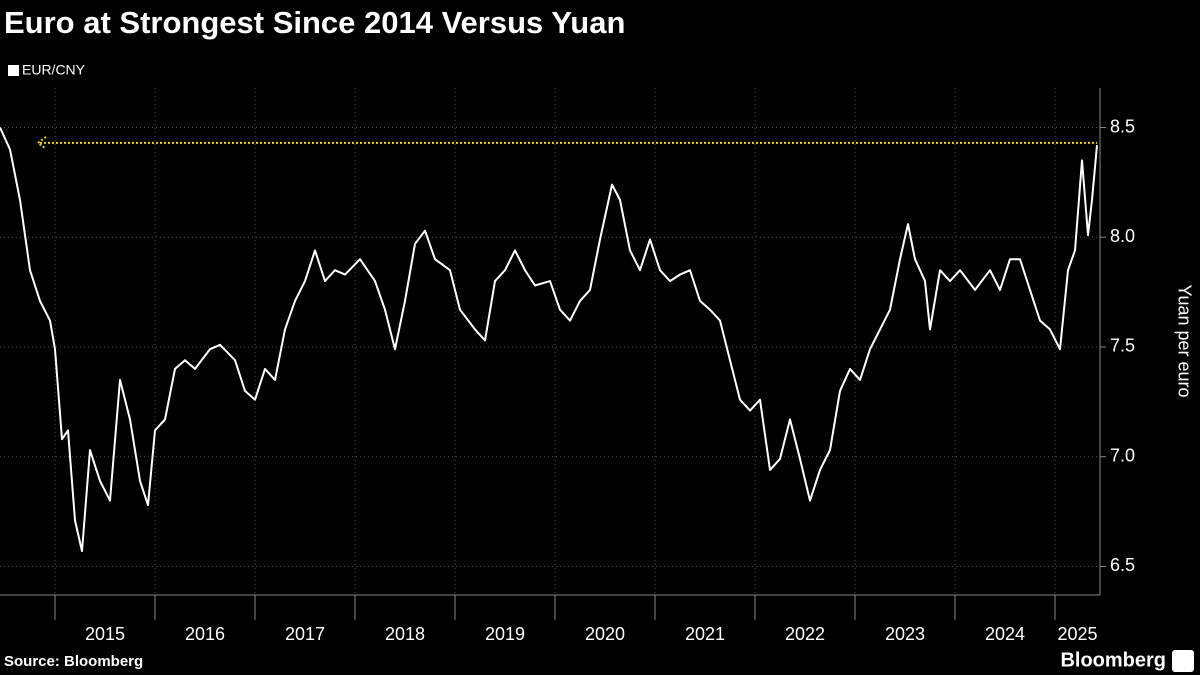  Describe the element at coordinates (505, 634) in the screenshot. I see `x-tick-label: 2019` at that location.